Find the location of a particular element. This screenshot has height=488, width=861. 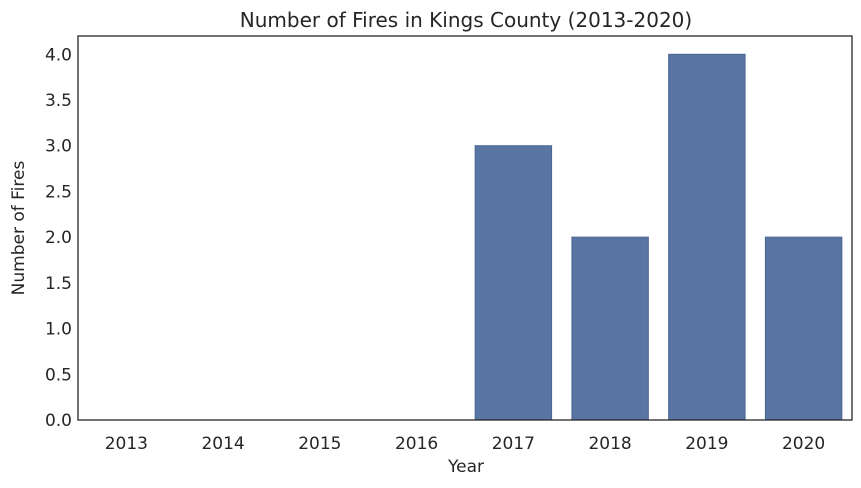

y-axis-ticks: 0.0 0.5 1.0 1.5 2.0 2.5 3.0 3.5 4.0 is located at coordinates (58, 238).